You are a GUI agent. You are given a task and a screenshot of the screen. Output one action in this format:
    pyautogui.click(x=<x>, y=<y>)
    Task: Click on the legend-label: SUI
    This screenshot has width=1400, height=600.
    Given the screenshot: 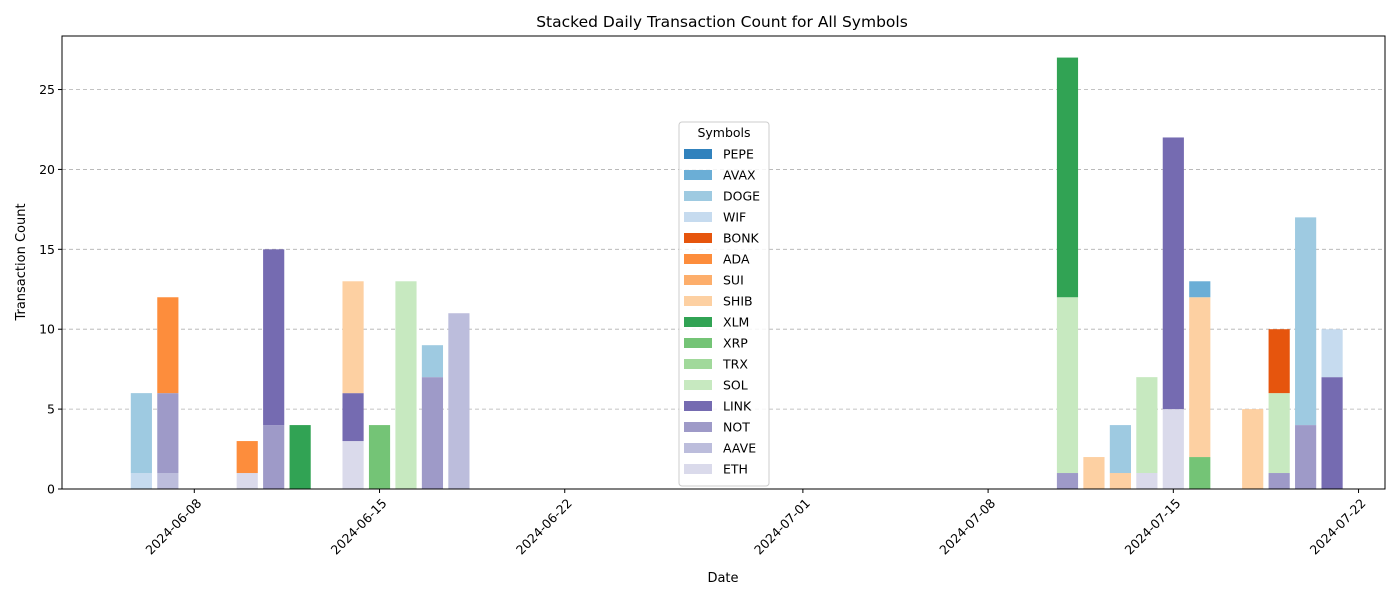 What is the action you would take?
    pyautogui.click(x=733, y=280)
    